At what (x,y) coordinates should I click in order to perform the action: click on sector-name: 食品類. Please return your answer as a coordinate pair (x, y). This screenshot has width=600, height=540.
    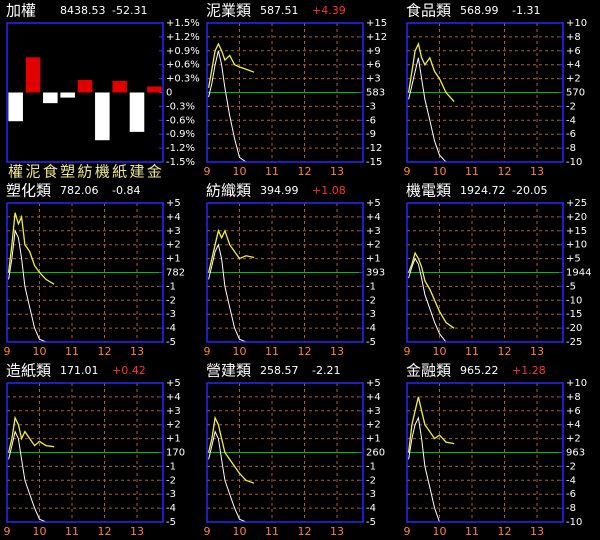
    Looking at the image, I should click on (428, 11).